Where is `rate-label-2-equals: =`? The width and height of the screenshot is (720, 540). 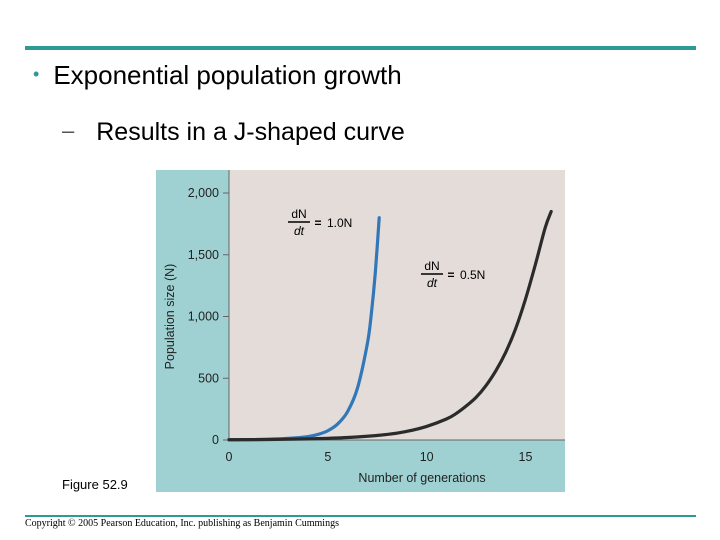
rate-label-2-equals: = is located at coordinates (450, 275).